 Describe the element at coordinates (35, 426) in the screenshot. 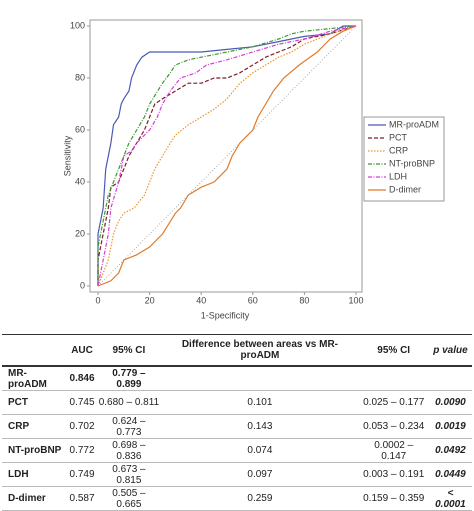

I see `table-cell: CRP` at that location.